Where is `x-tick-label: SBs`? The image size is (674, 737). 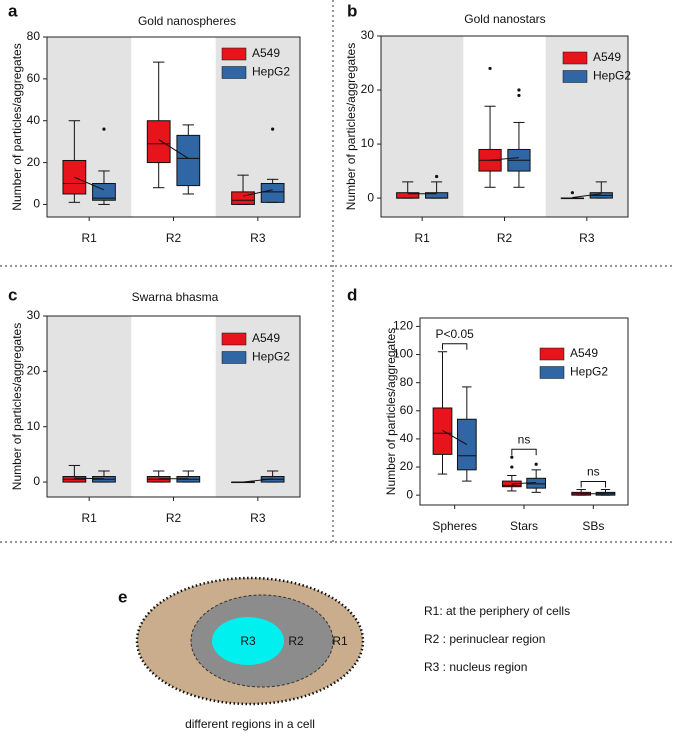 x-tick-label: SBs is located at coordinates (593, 526).